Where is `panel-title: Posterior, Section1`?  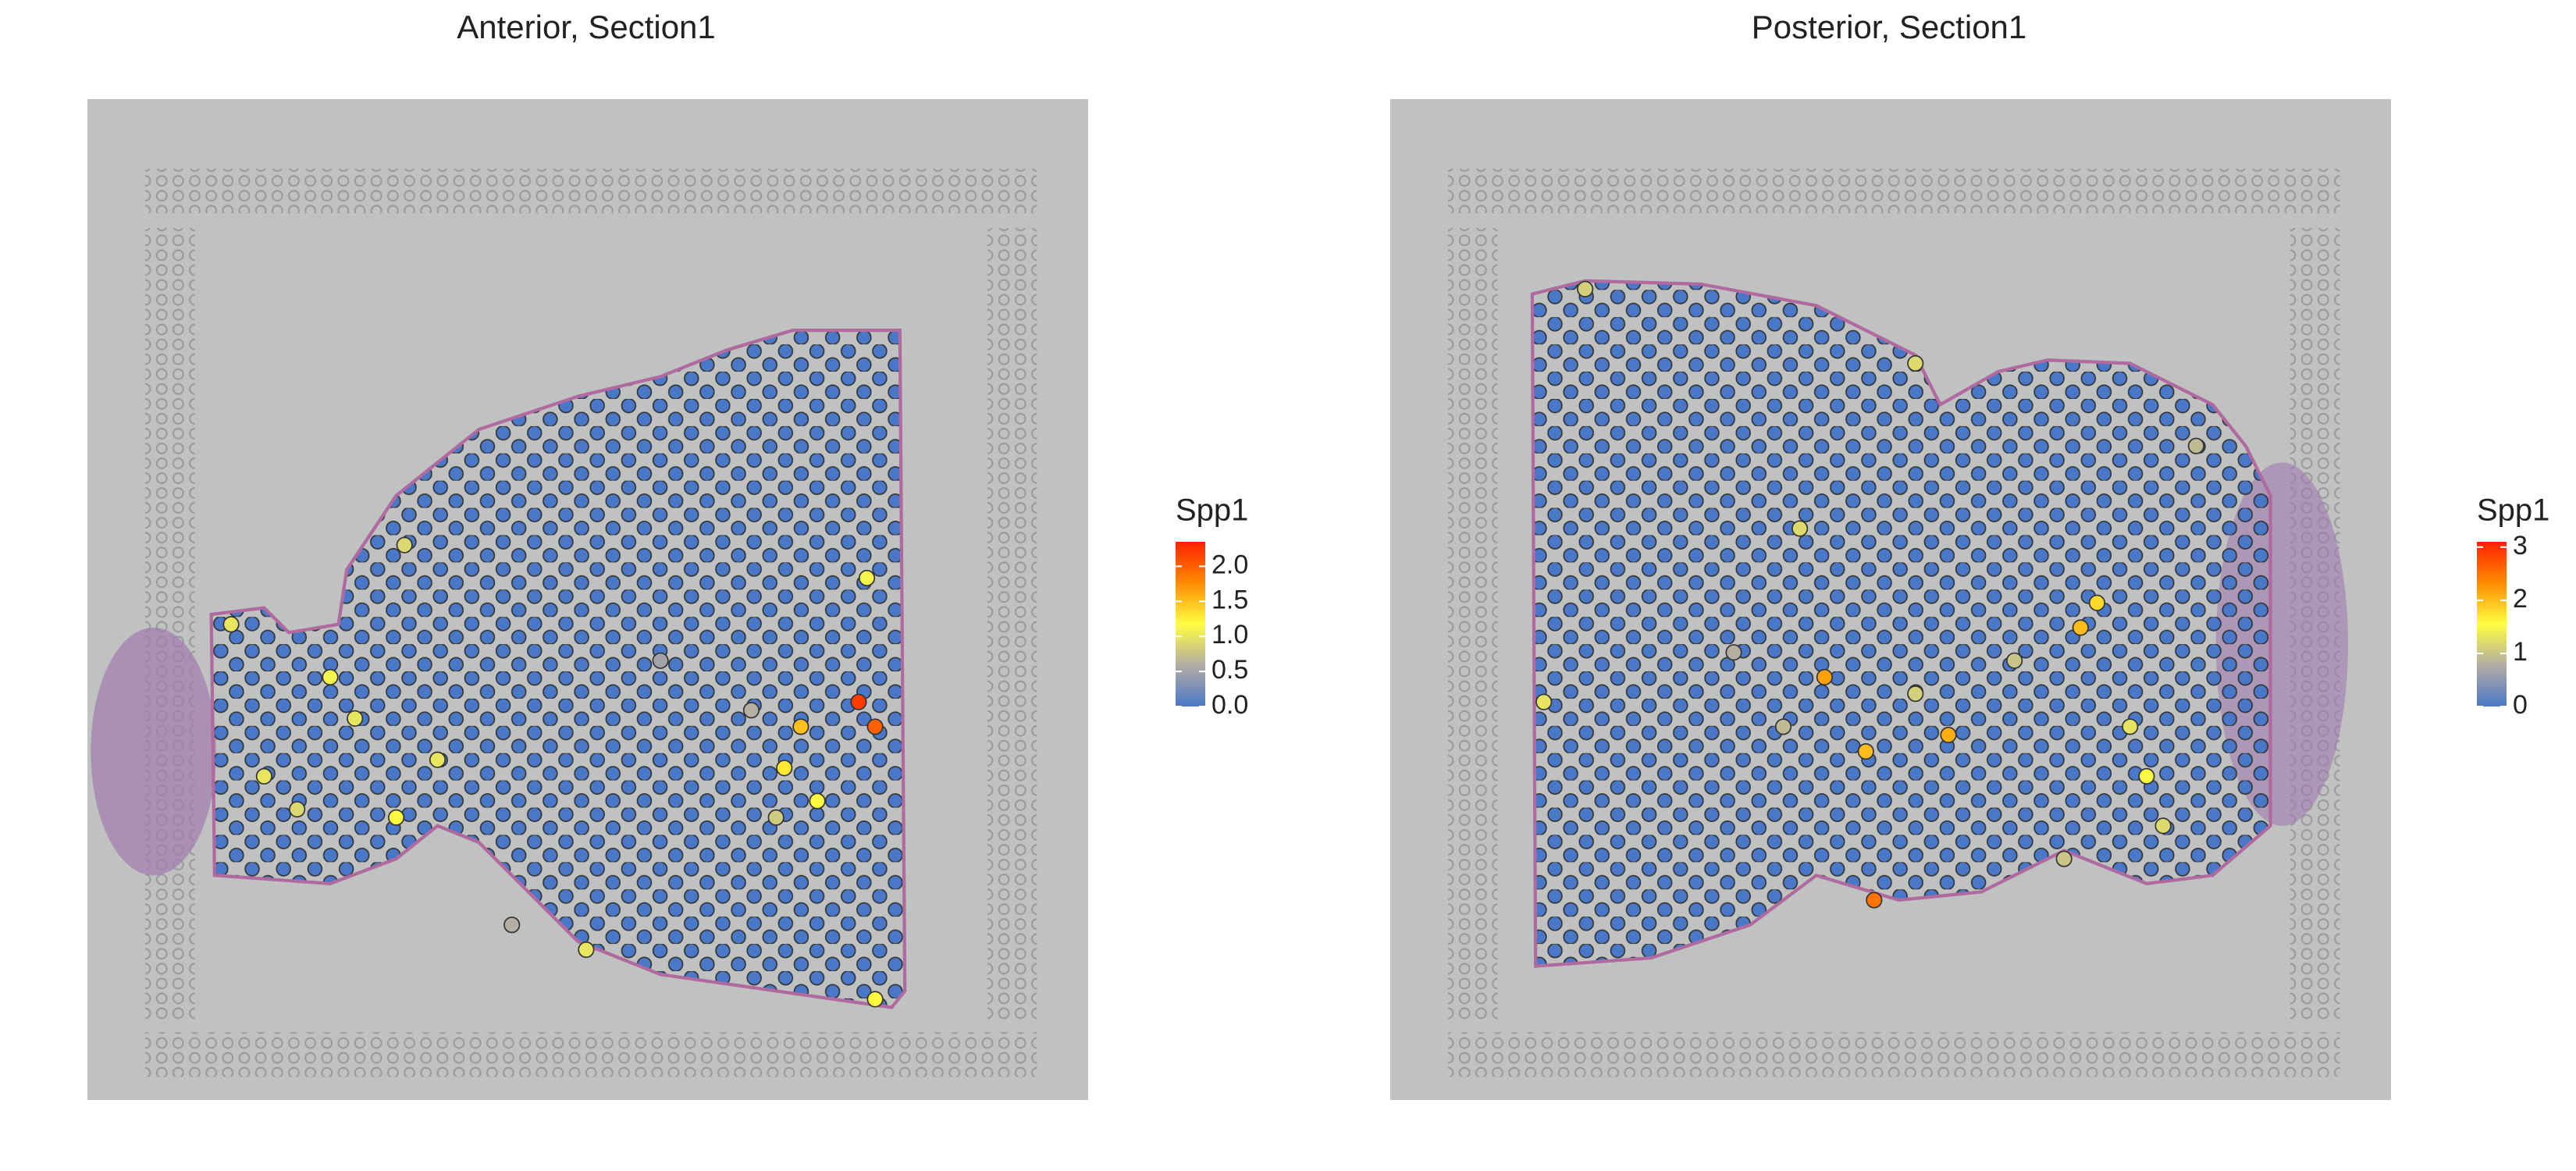
panel-title: Posterior, Section1 is located at coordinates (1889, 27).